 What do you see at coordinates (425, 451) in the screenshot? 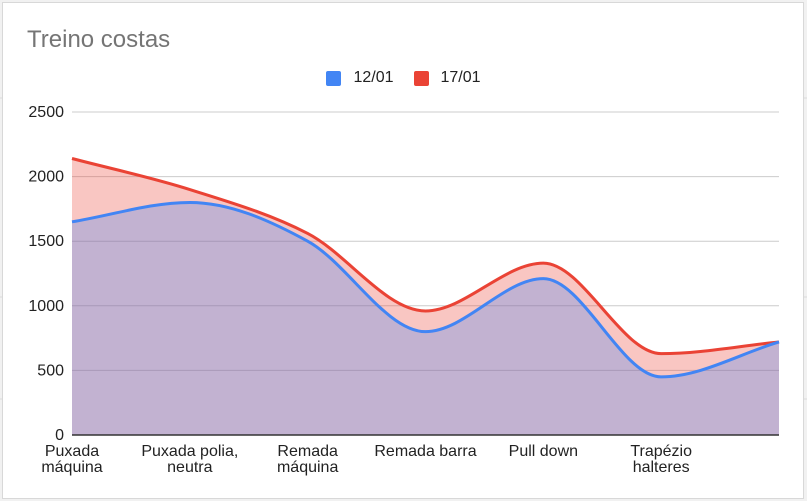
I see `x-tick-label: Remada barra` at bounding box center [425, 451].